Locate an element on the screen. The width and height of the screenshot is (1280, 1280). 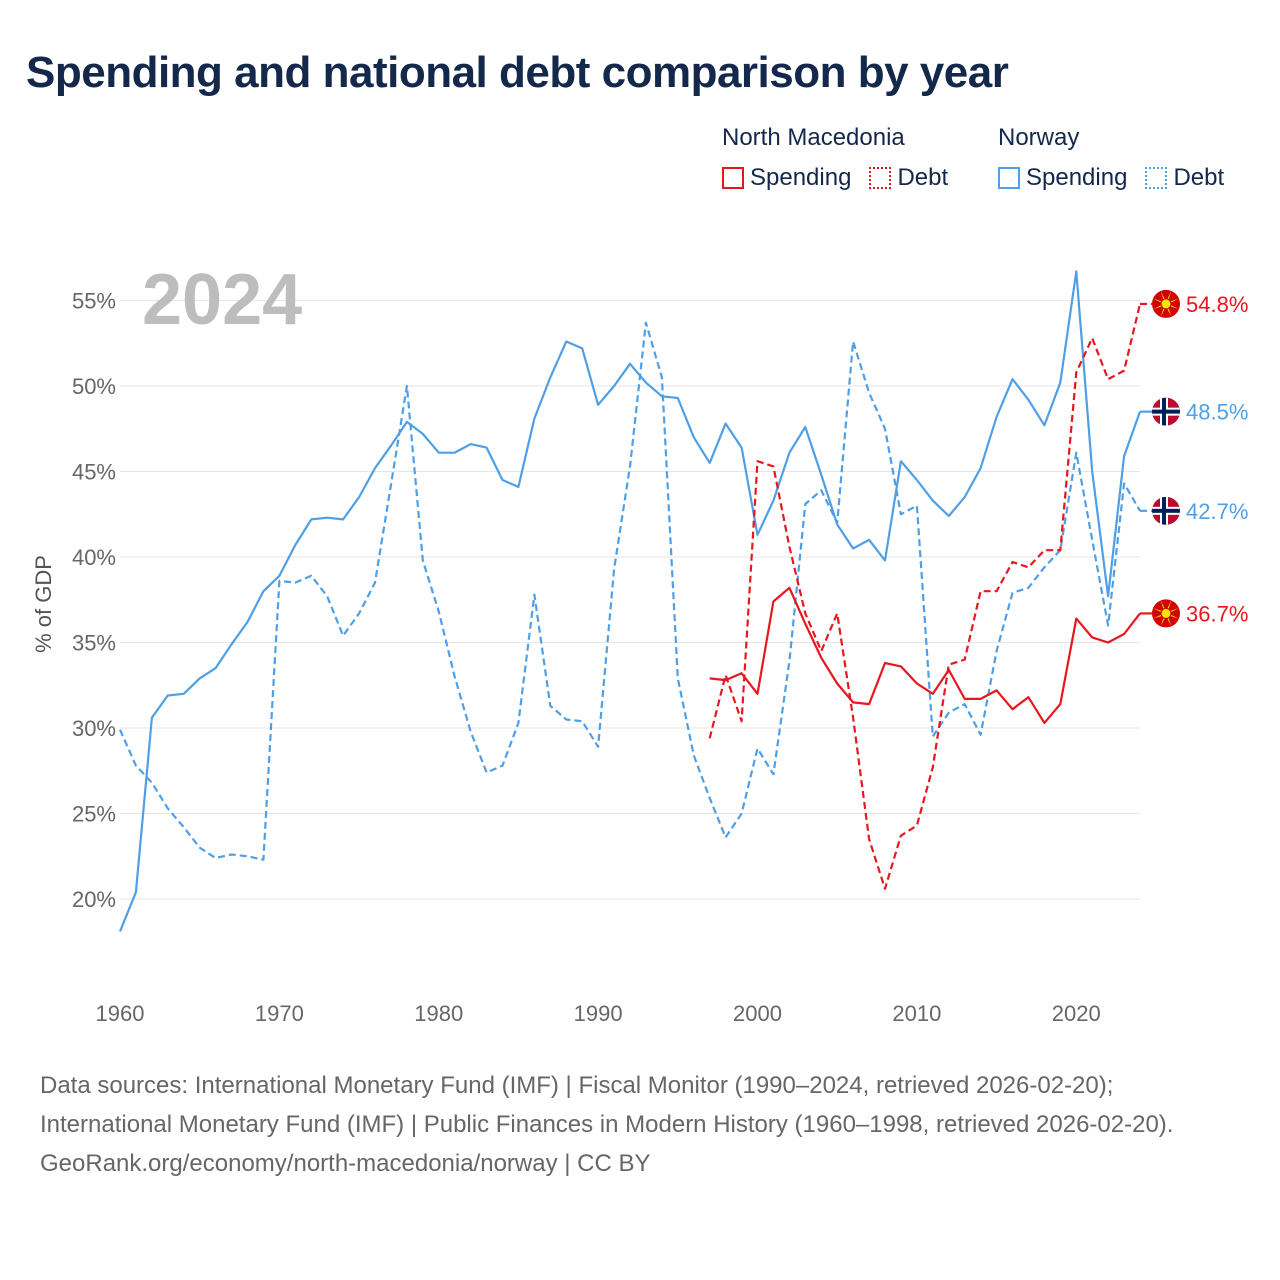
legend-item-nm-spending: Spending is located at coordinates (786, 178).